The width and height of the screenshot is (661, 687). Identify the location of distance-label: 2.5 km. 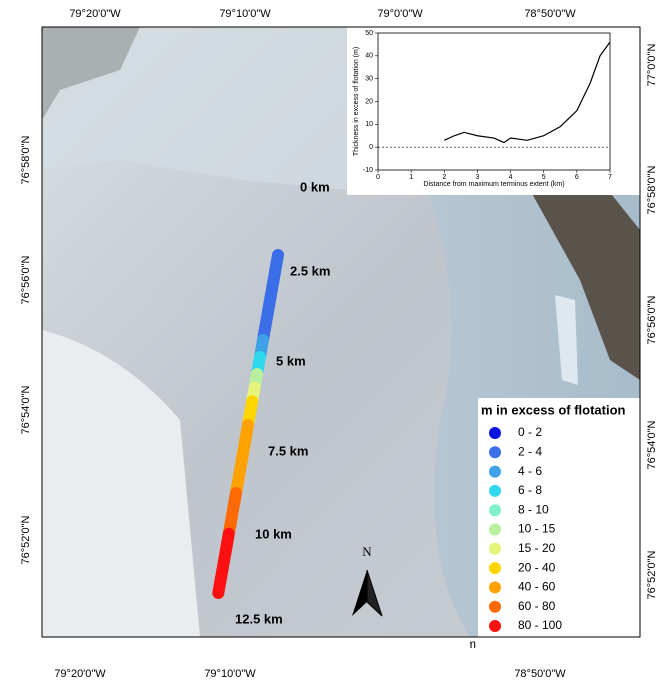
(310, 270).